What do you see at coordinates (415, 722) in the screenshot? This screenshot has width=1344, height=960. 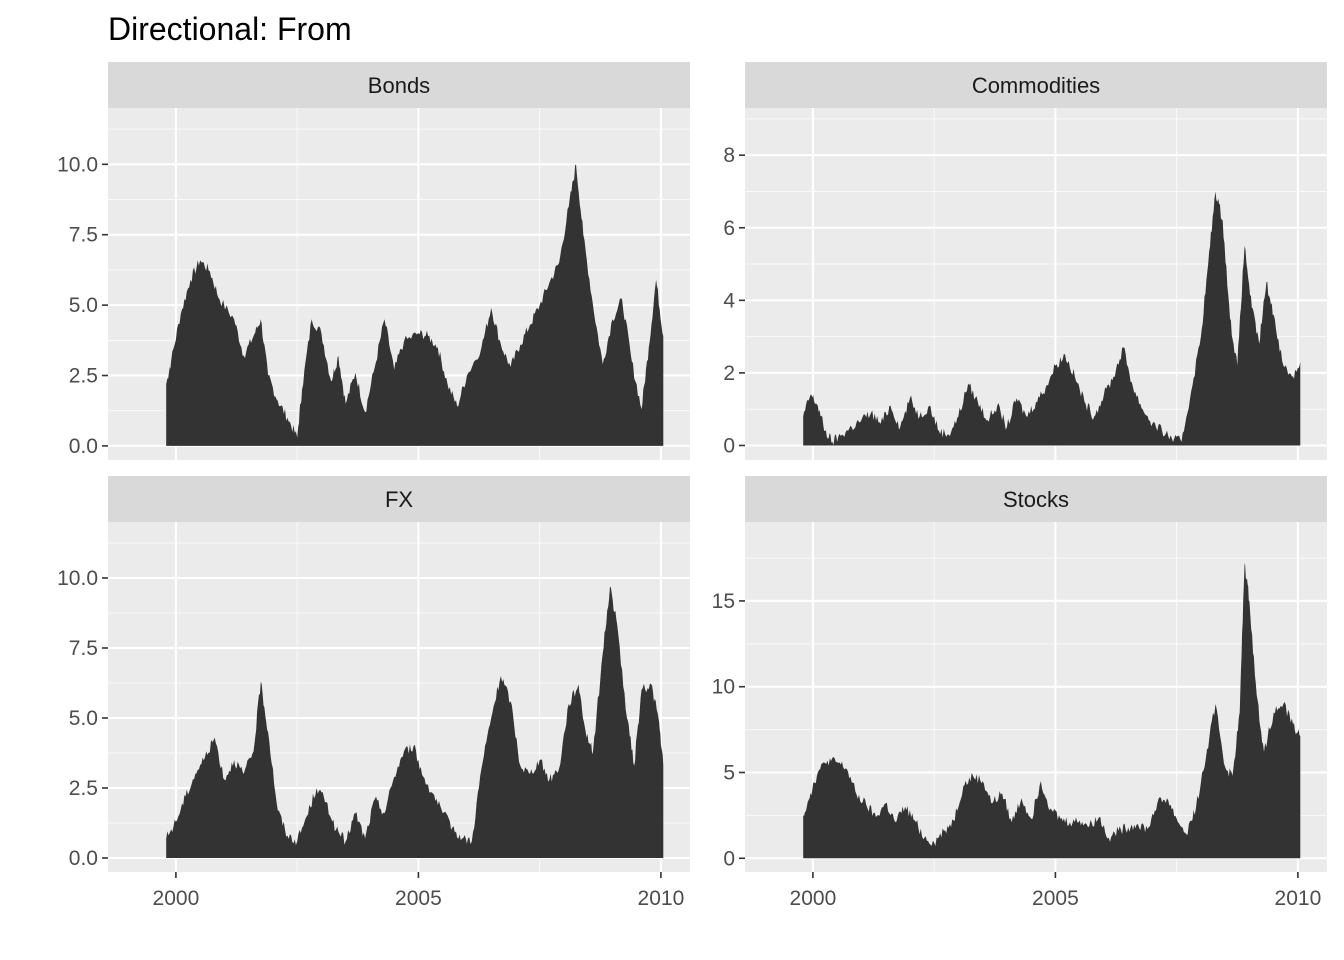 I see `area-series-fx` at bounding box center [415, 722].